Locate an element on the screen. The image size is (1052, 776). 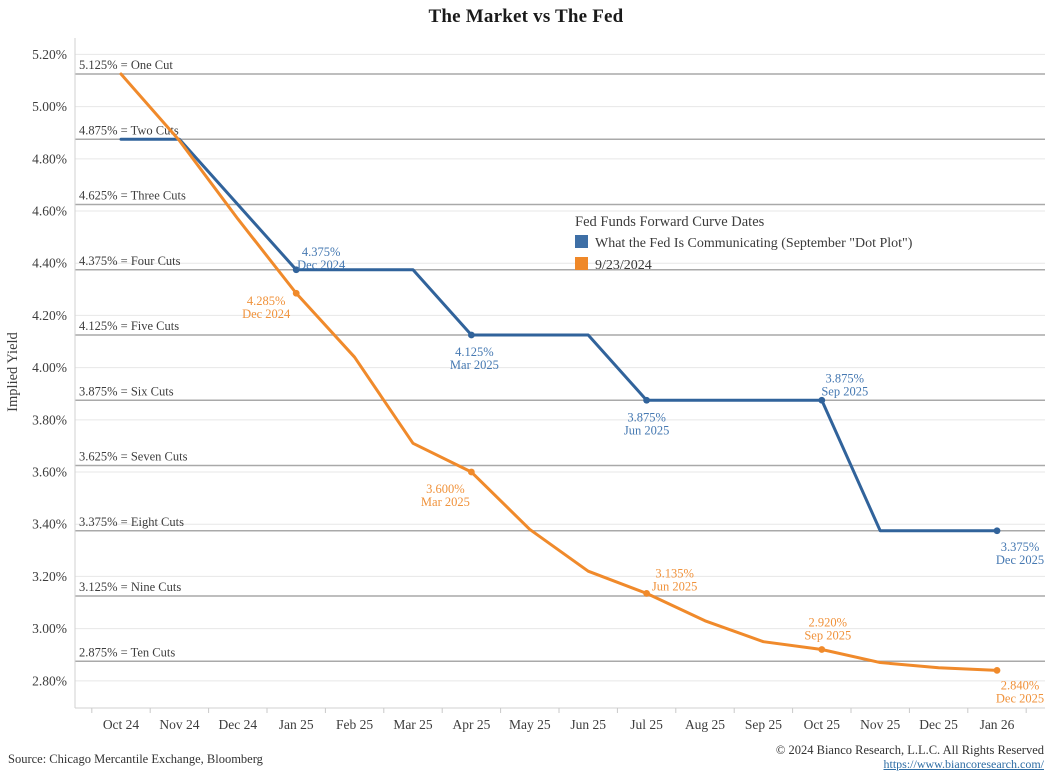
cut-line-label: 3.625% = Seven Cuts is located at coordinates (133, 457).